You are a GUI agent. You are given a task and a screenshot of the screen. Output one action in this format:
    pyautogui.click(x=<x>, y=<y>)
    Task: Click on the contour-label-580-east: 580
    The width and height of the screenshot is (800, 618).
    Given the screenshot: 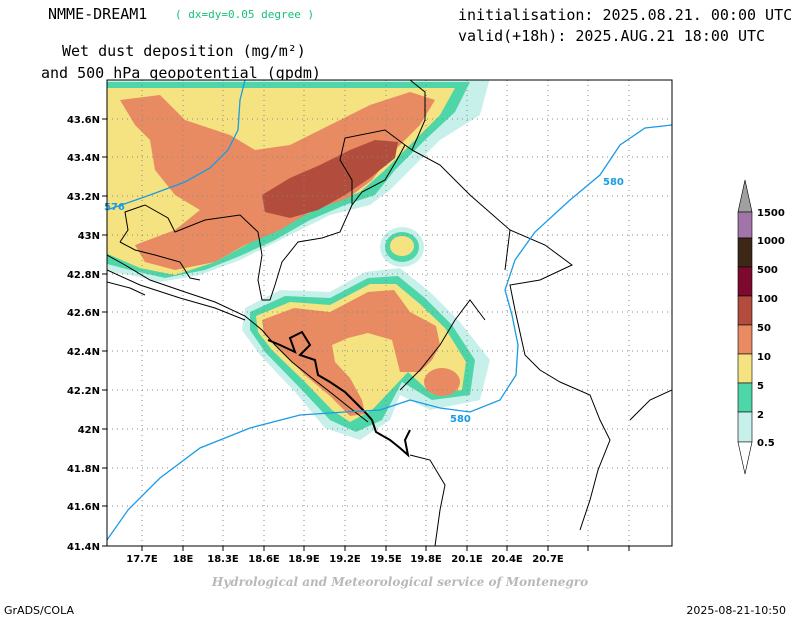 What is the action you would take?
    pyautogui.click(x=613, y=182)
    